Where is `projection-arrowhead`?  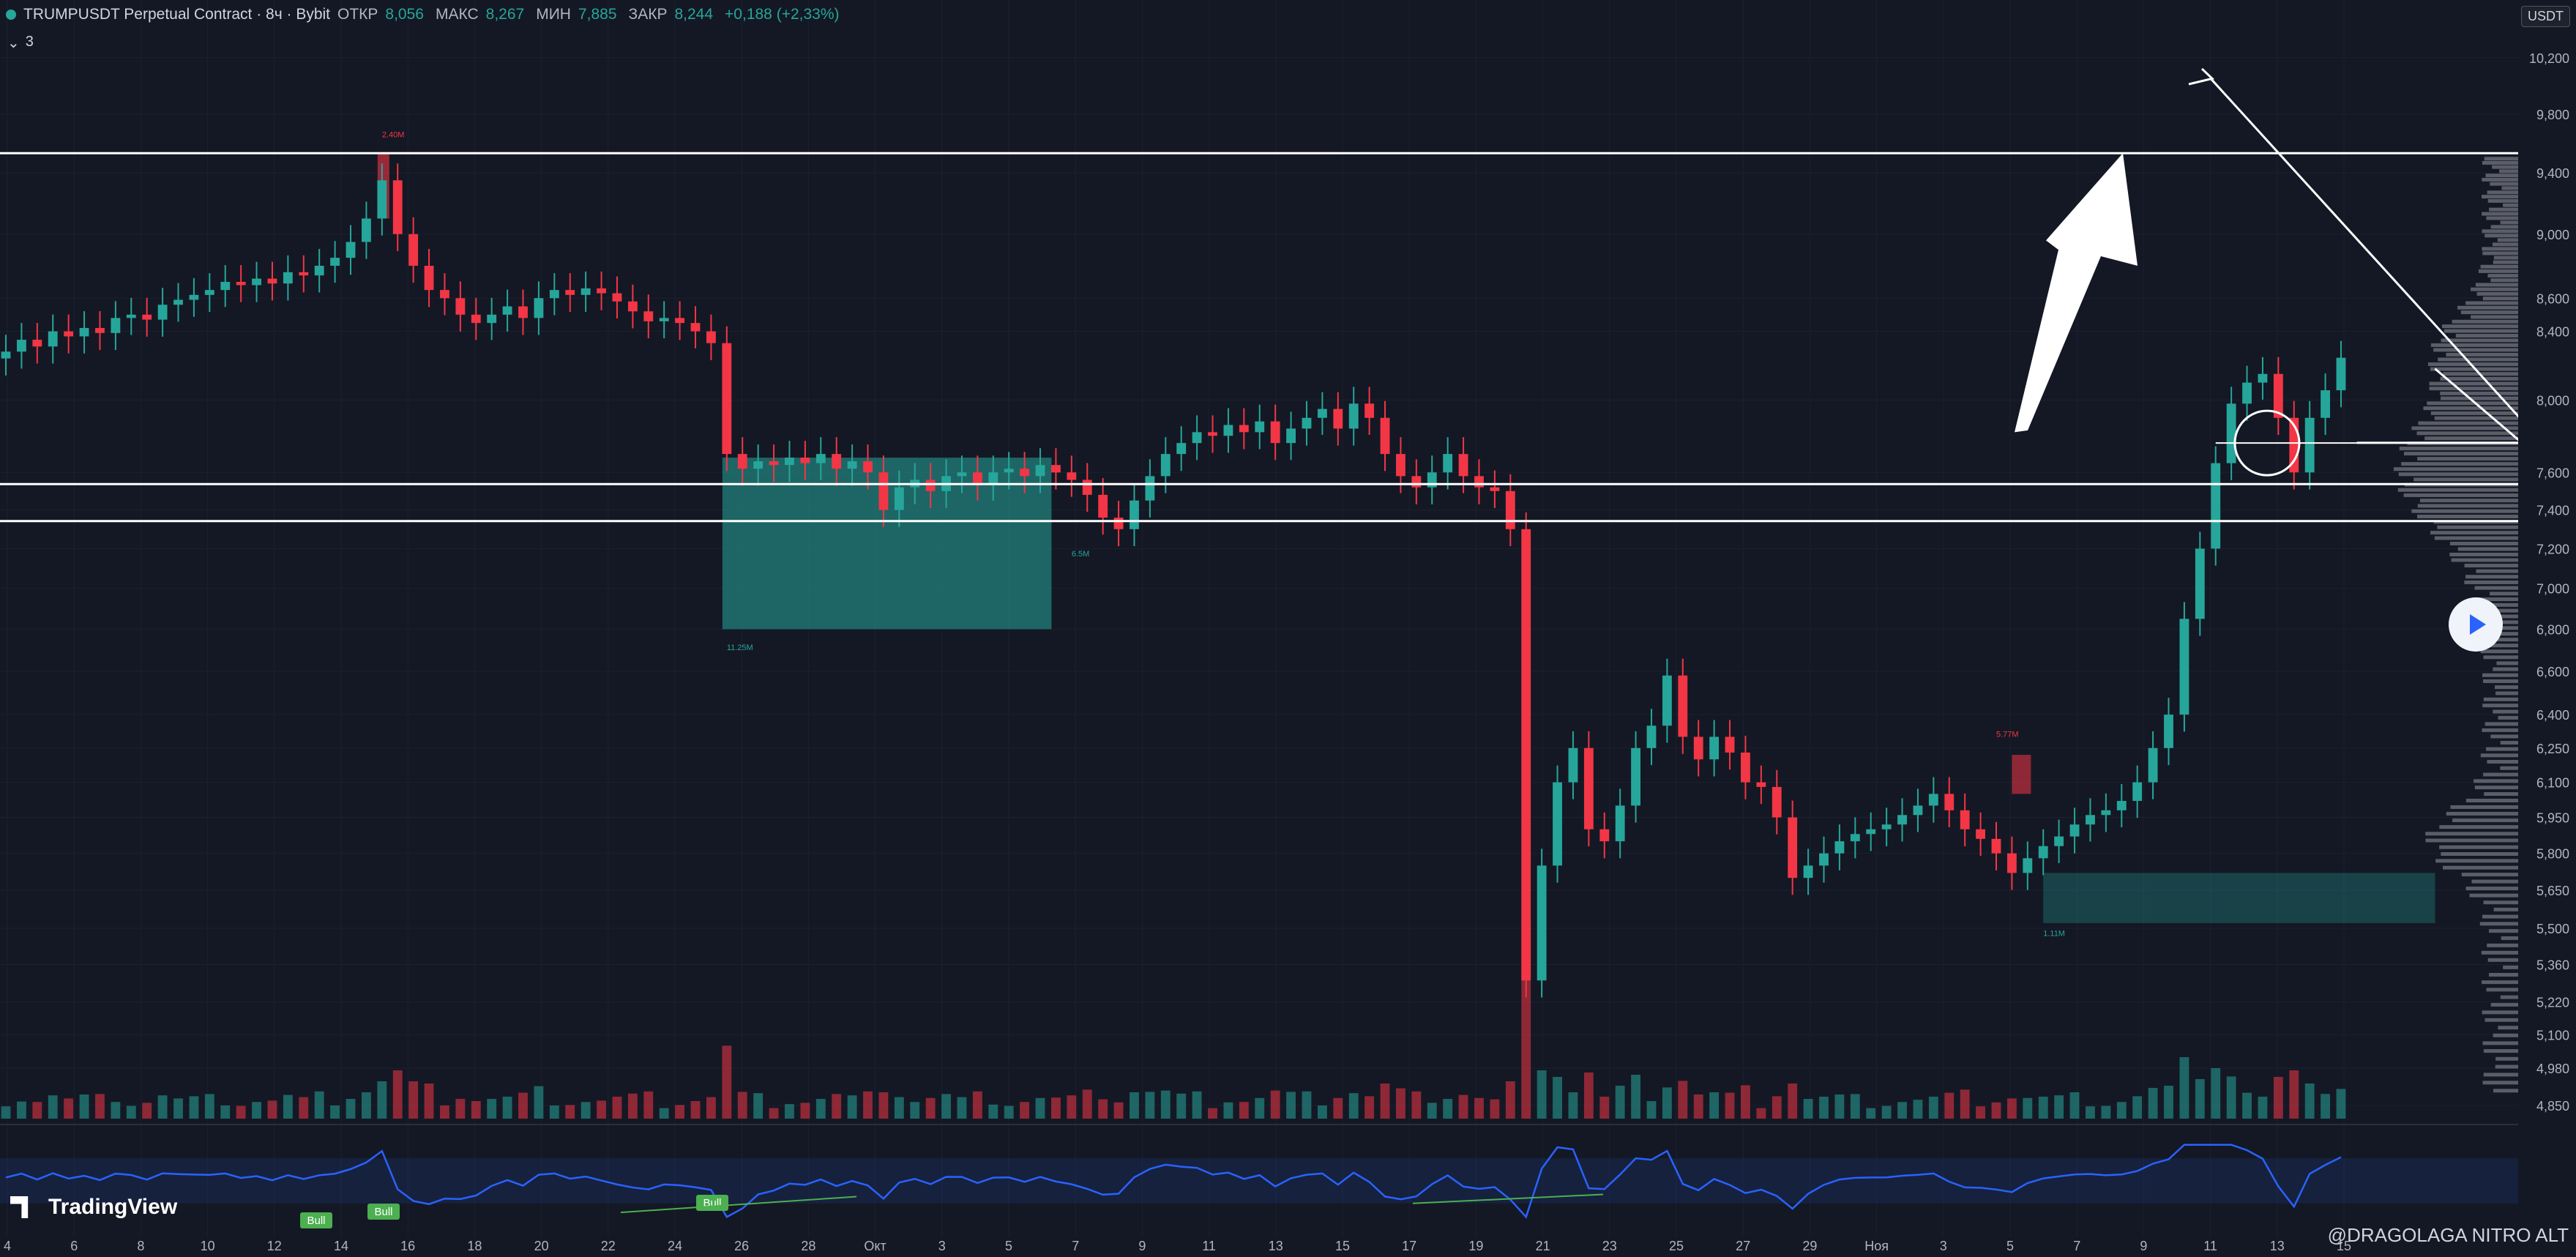
projection-arrowhead is located at coordinates (2201, 76).